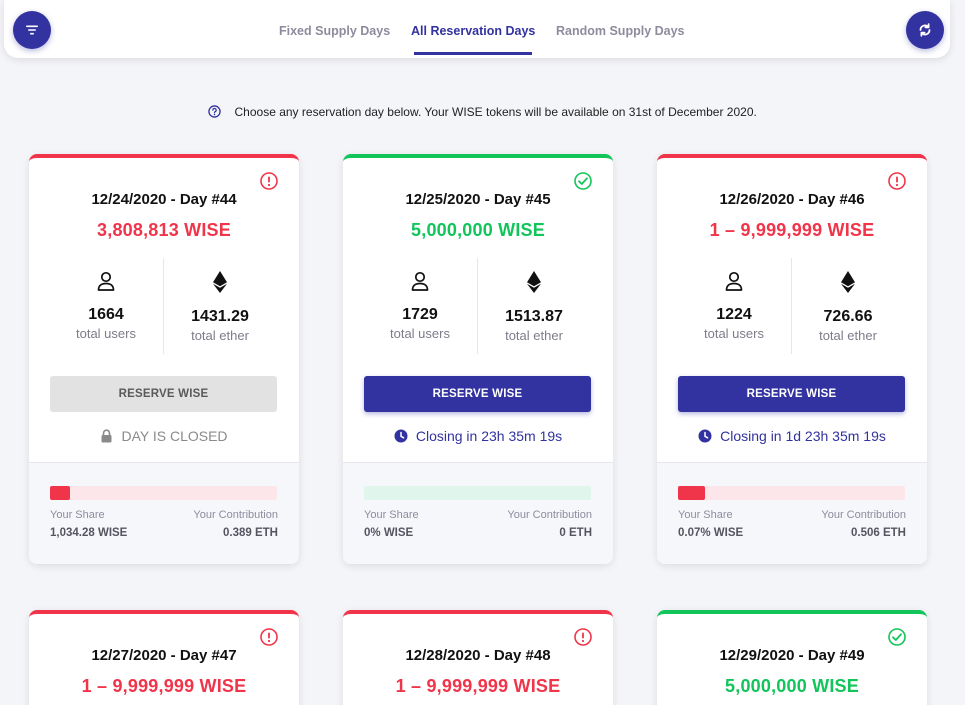 The height and width of the screenshot is (705, 965). I want to click on total-ether-value: 1431.29, so click(220, 316).